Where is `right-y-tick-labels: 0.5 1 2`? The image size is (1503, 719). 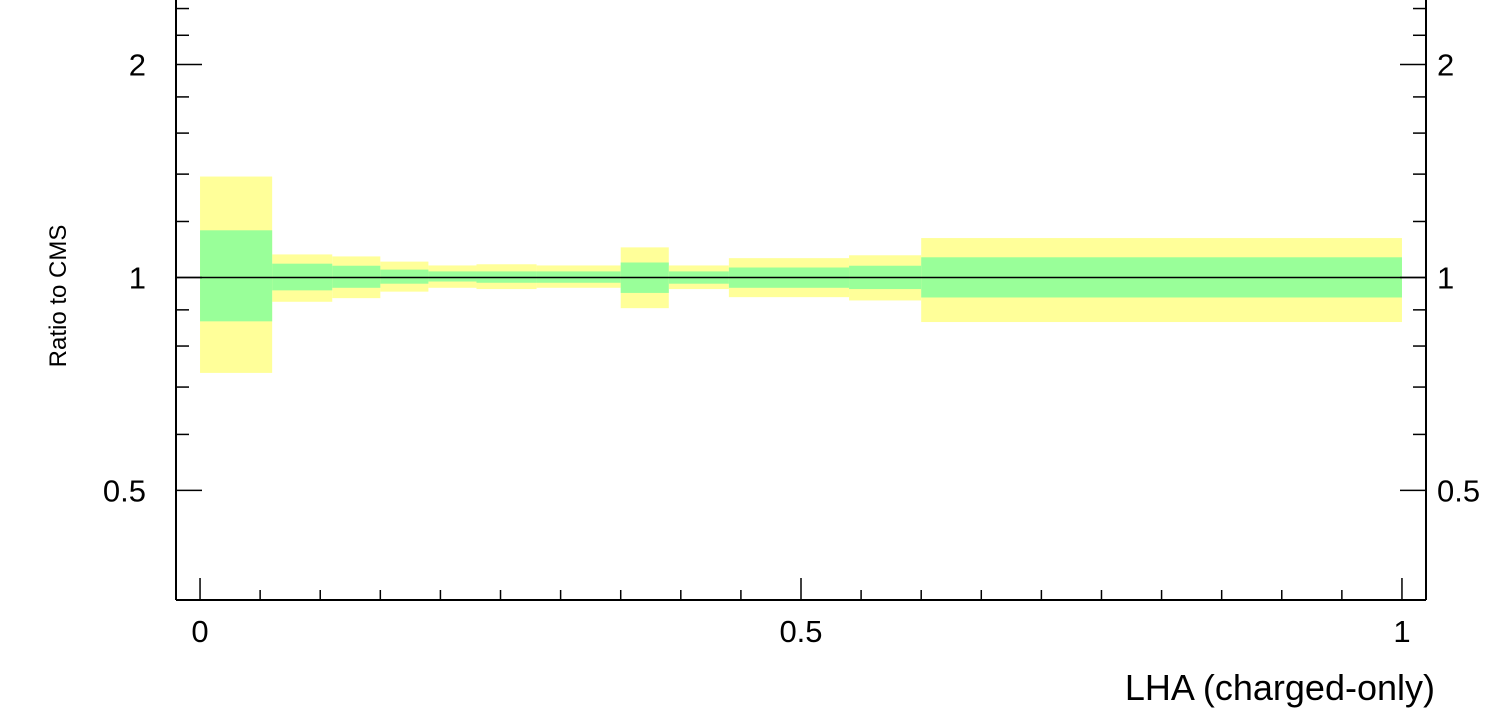 right-y-tick-labels: 0.5 1 2 is located at coordinates (1458, 278).